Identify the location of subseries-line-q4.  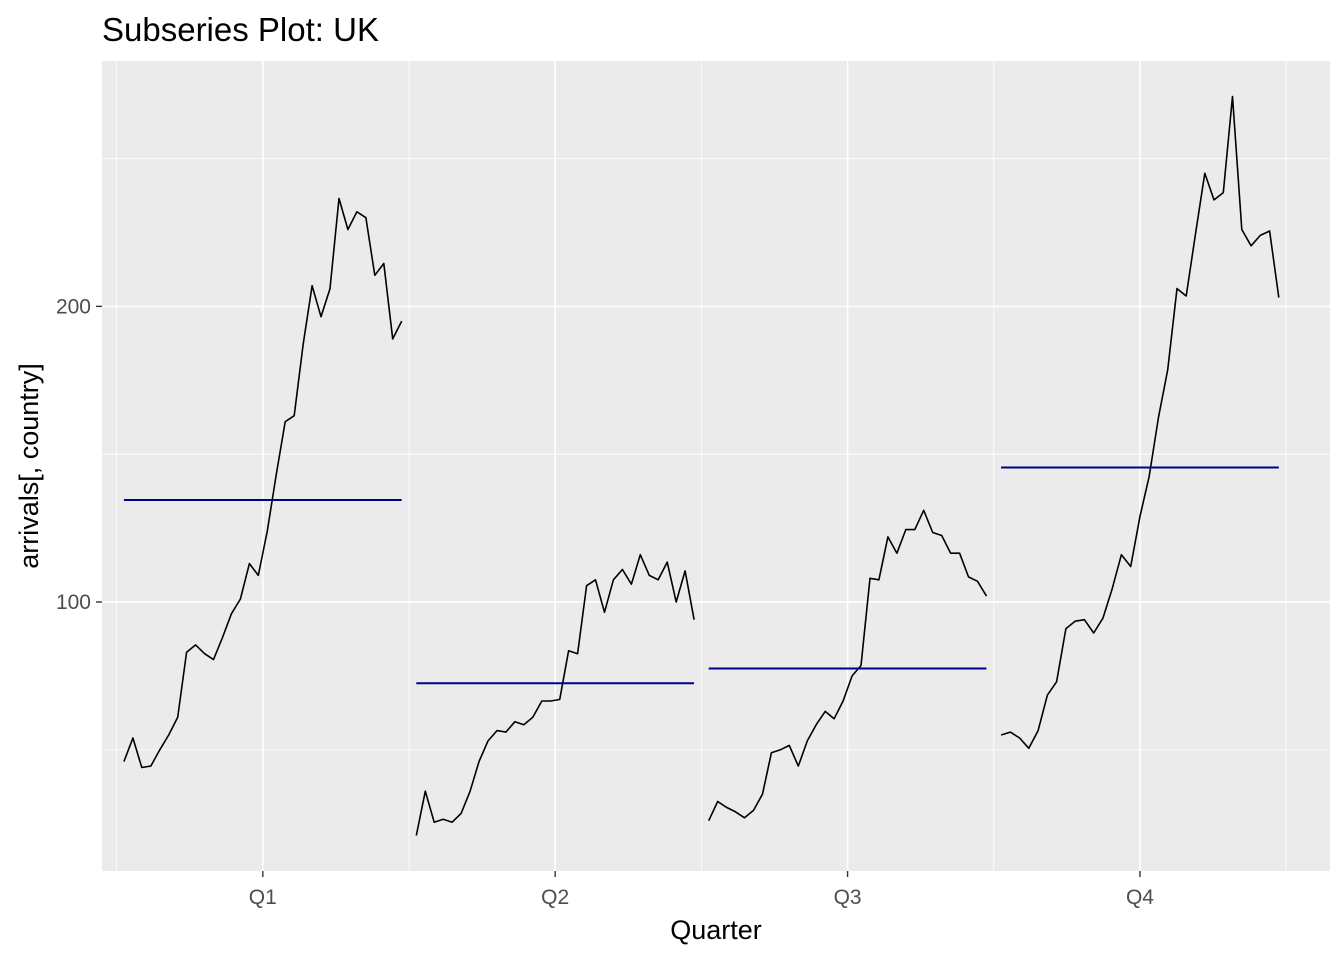
(1140, 422).